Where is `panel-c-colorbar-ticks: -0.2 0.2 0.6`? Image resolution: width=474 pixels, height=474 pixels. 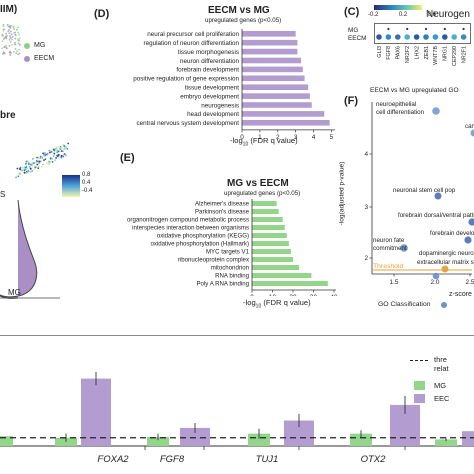
panel-c-colorbar-ticks: -0.2 0.2 0.6 is located at coordinates (402, 15).